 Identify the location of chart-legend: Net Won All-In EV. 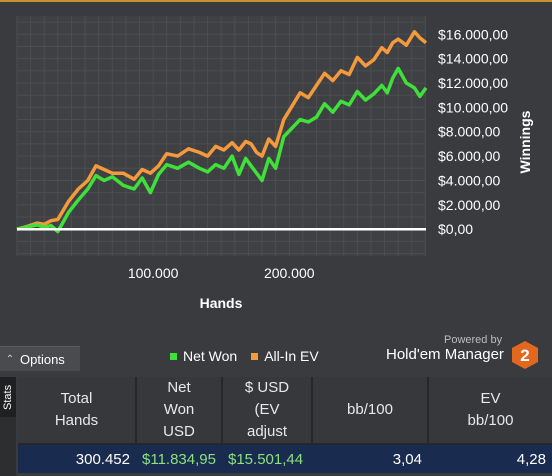
(251, 356).